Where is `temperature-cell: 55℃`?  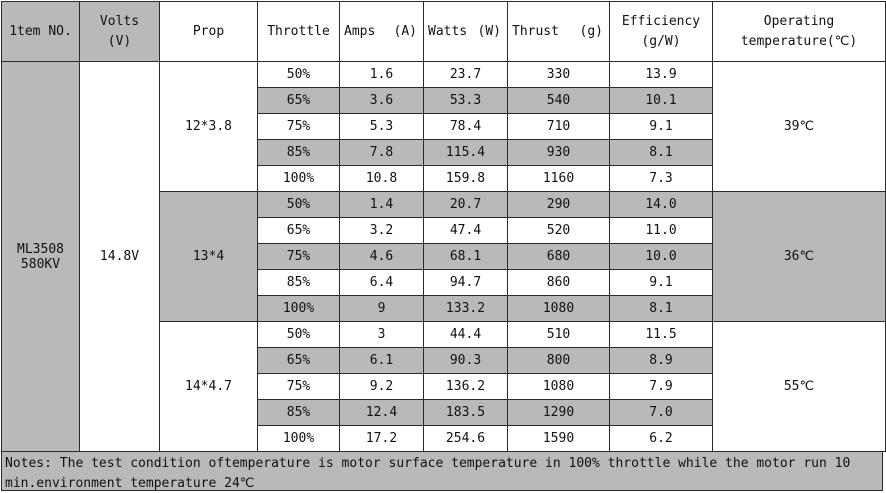 temperature-cell: 55℃ is located at coordinates (799, 386).